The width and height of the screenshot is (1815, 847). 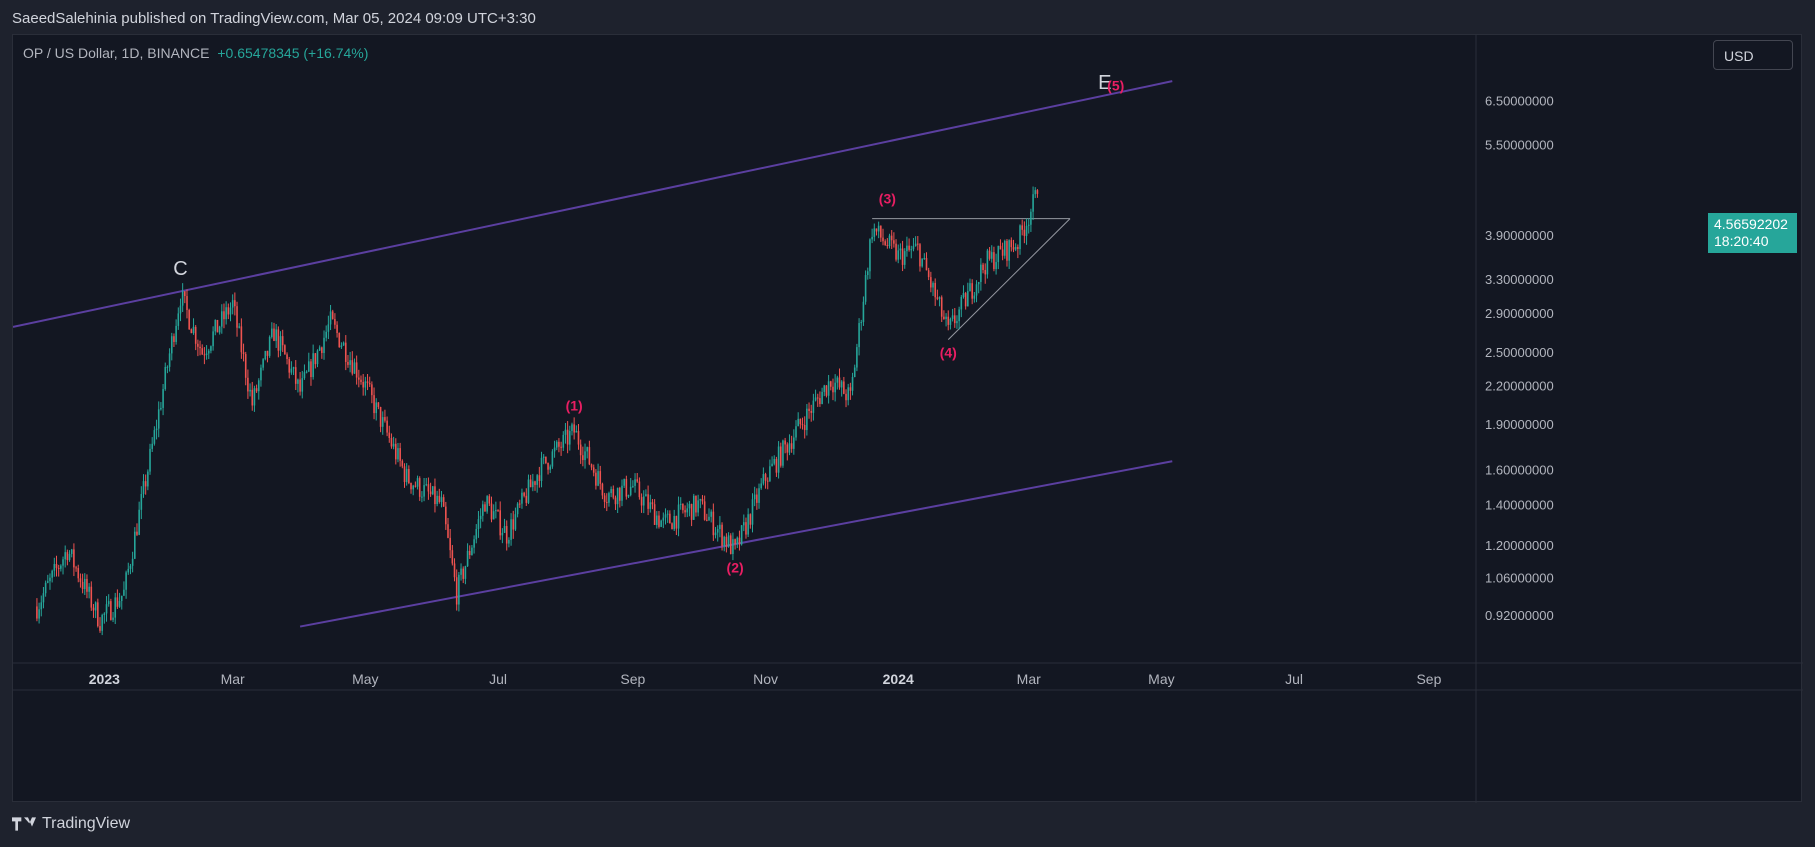 What do you see at coordinates (1741, 241) in the screenshot?
I see `bar-countdown: 18:20:40` at bounding box center [1741, 241].